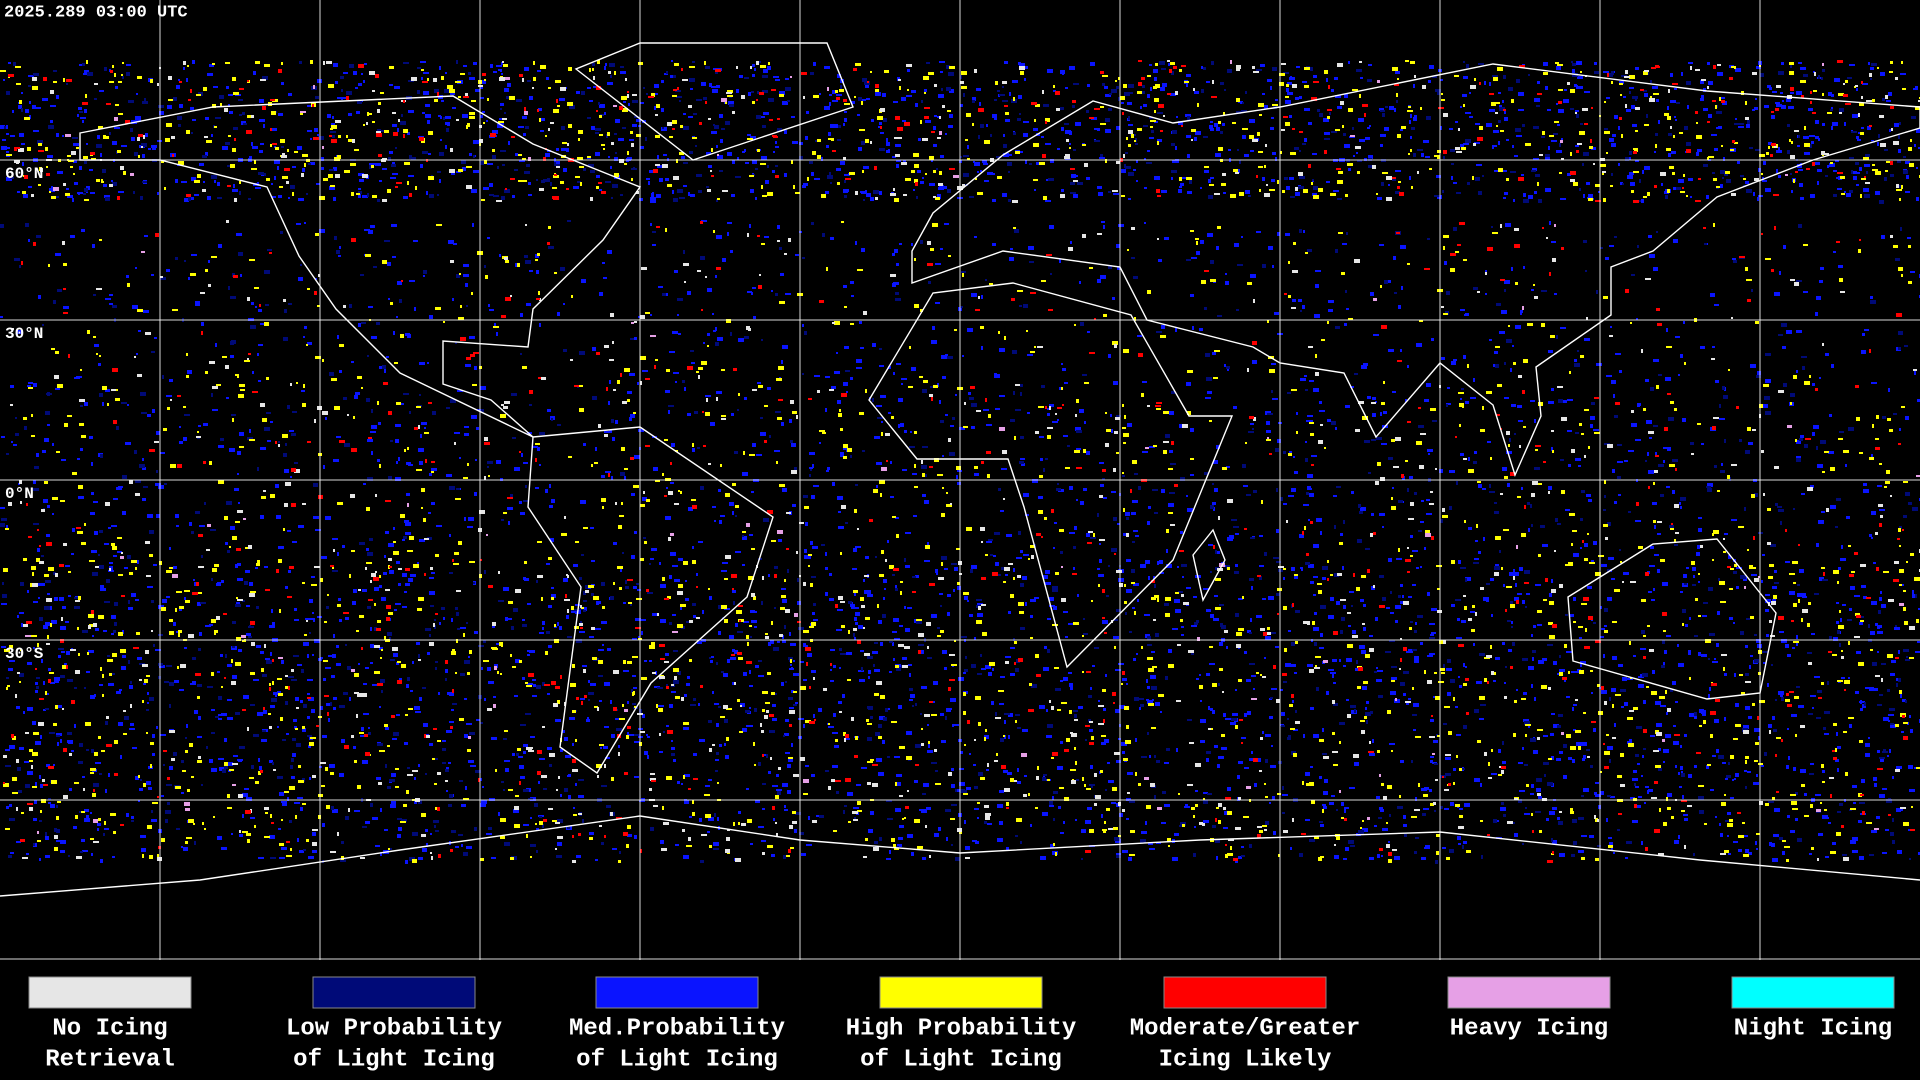 Image resolution: width=1920 pixels, height=1080 pixels. I want to click on latitude-label: 30°N, so click(24, 334).